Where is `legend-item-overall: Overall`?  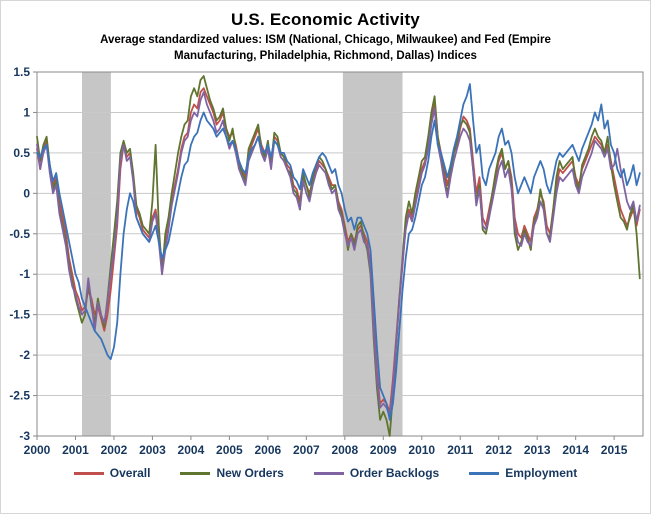 legend-item-overall: Overall is located at coordinates (112, 473).